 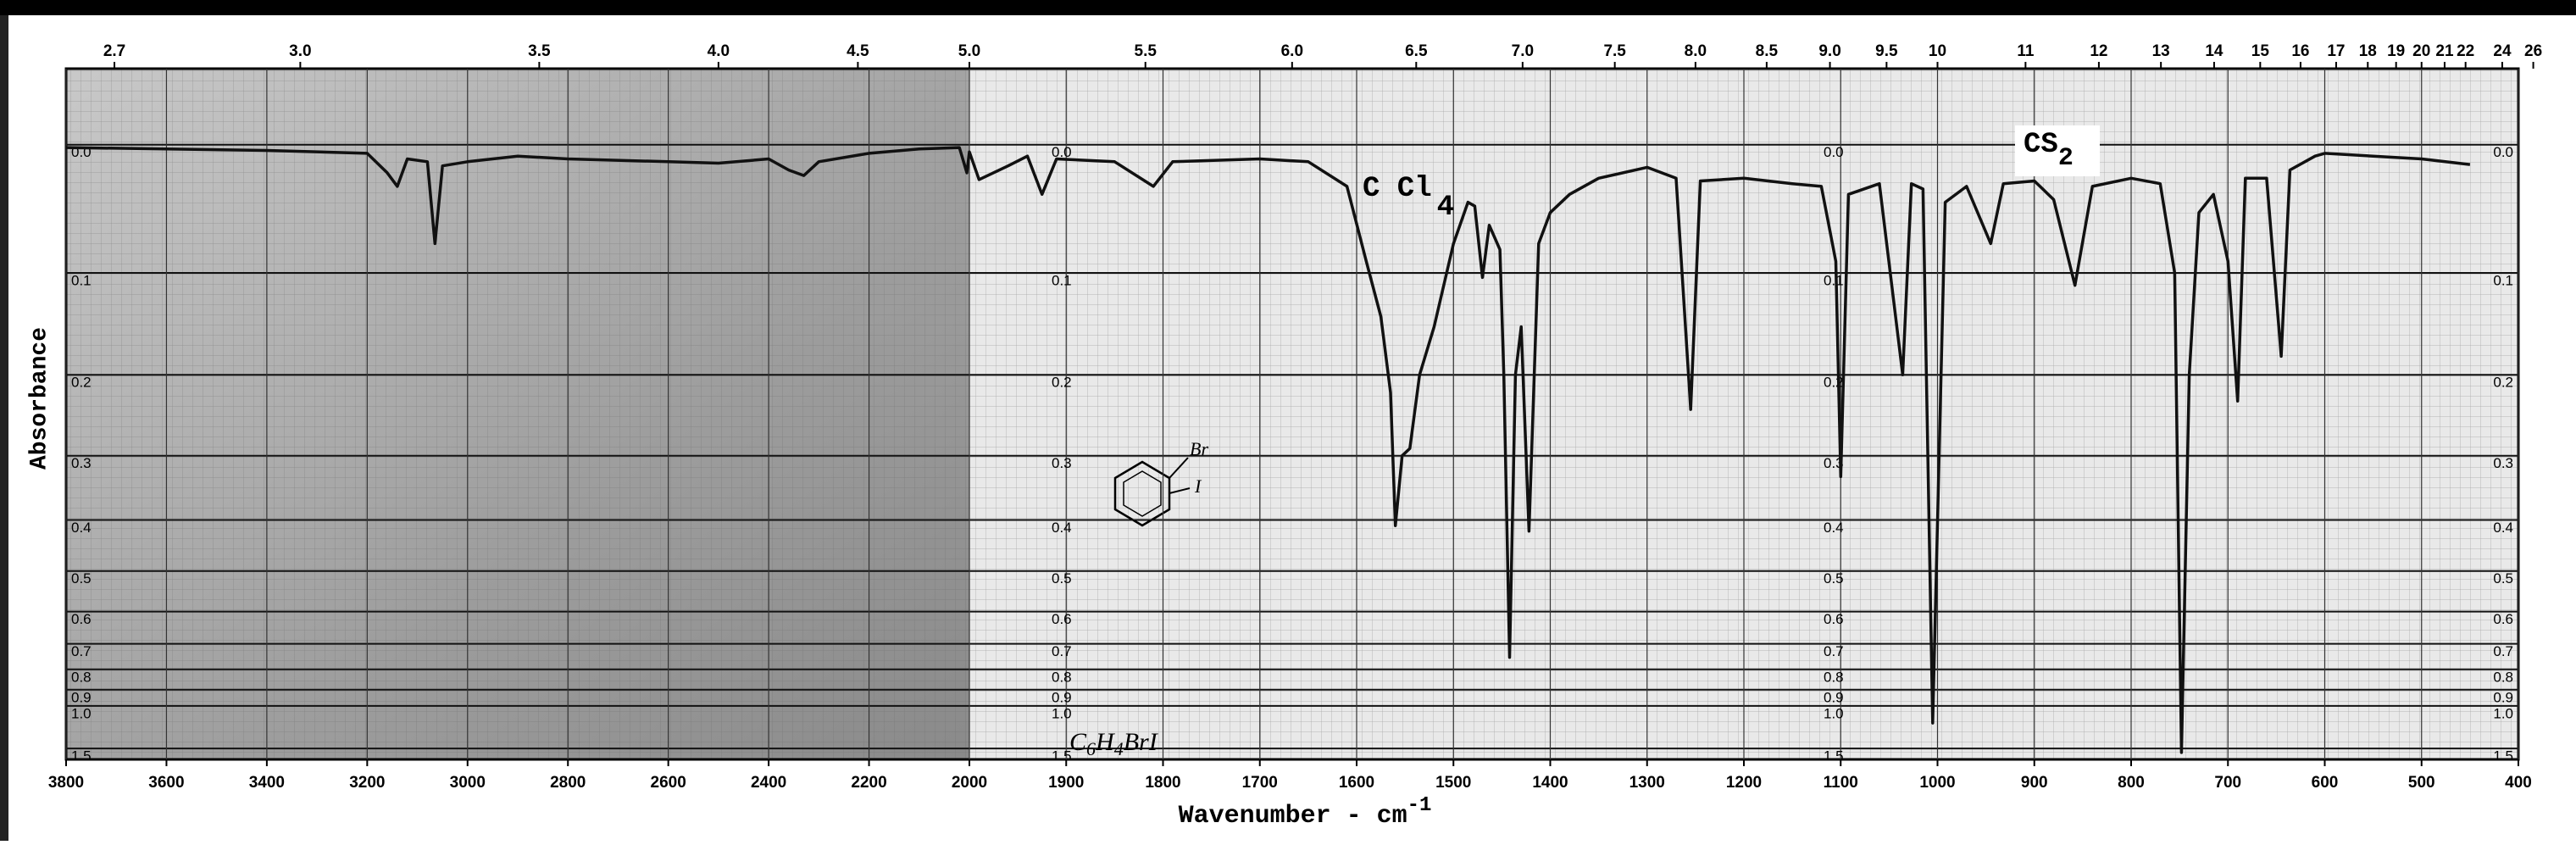 I want to click on x2-tick-label: 16, so click(x=2300, y=51).